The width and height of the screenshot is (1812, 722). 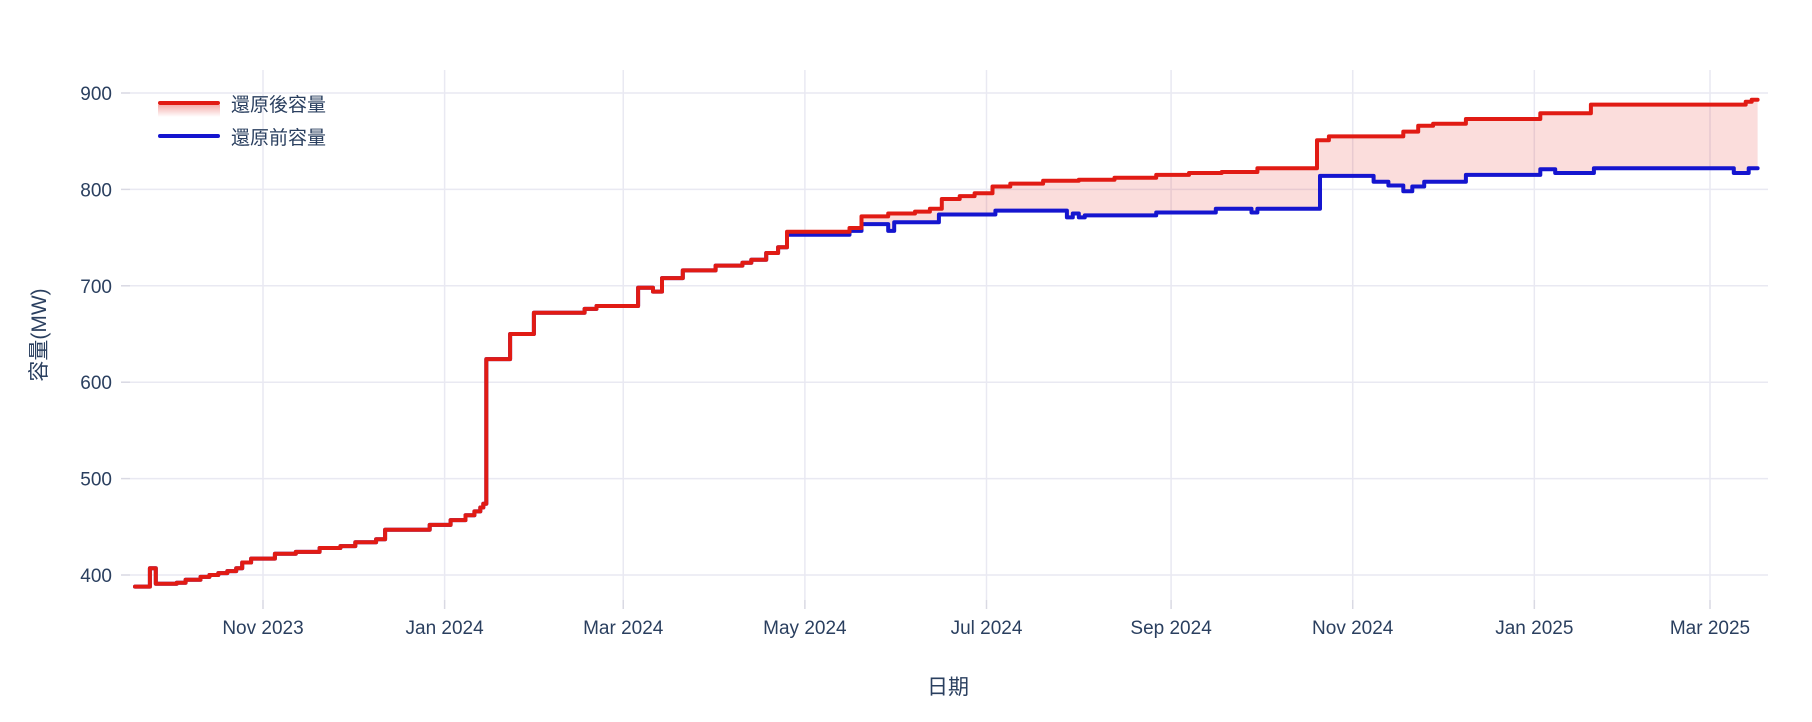 I want to click on x-tick-label: Jul 2024, so click(x=987, y=628).